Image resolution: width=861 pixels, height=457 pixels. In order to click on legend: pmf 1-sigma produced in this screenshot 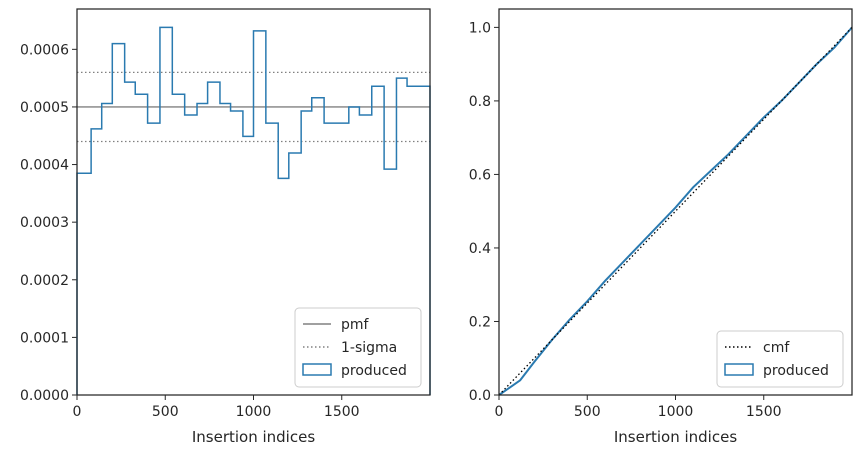, I will do `click(358, 347)`.